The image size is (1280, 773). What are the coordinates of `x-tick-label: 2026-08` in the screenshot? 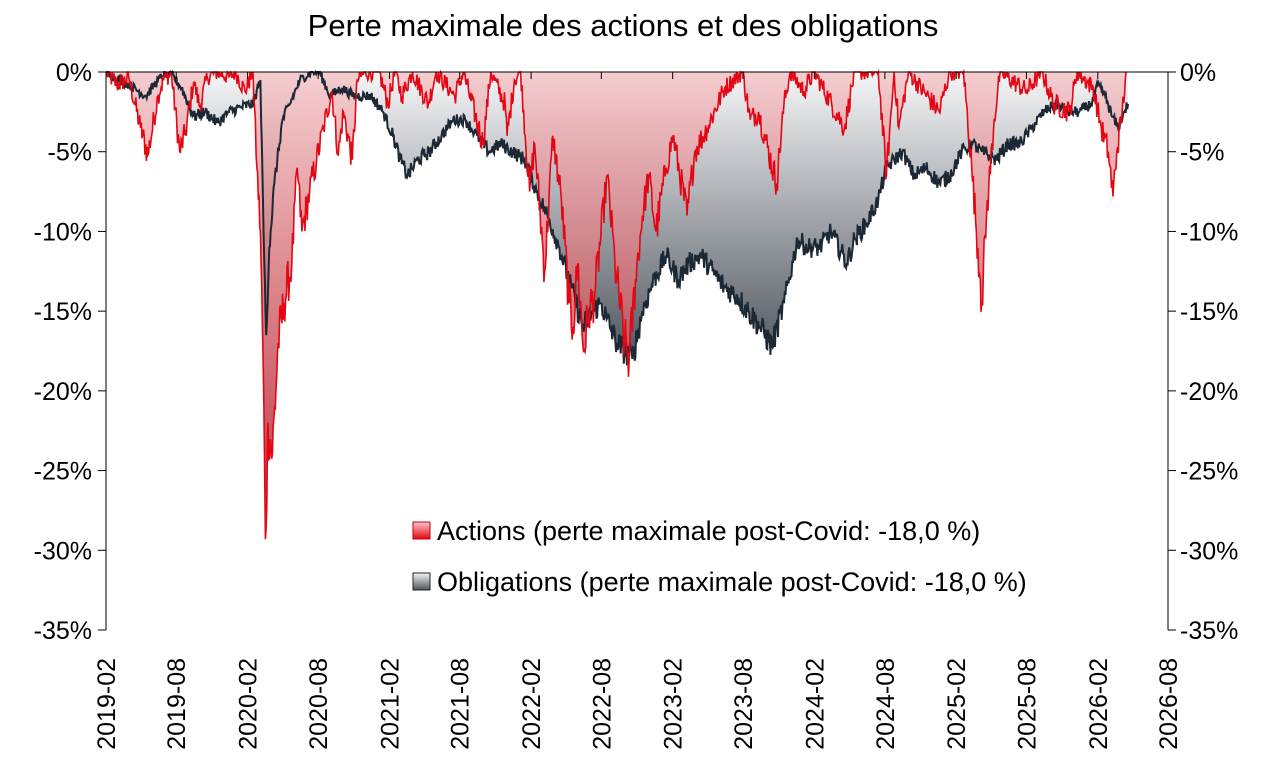 It's located at (1169, 704).